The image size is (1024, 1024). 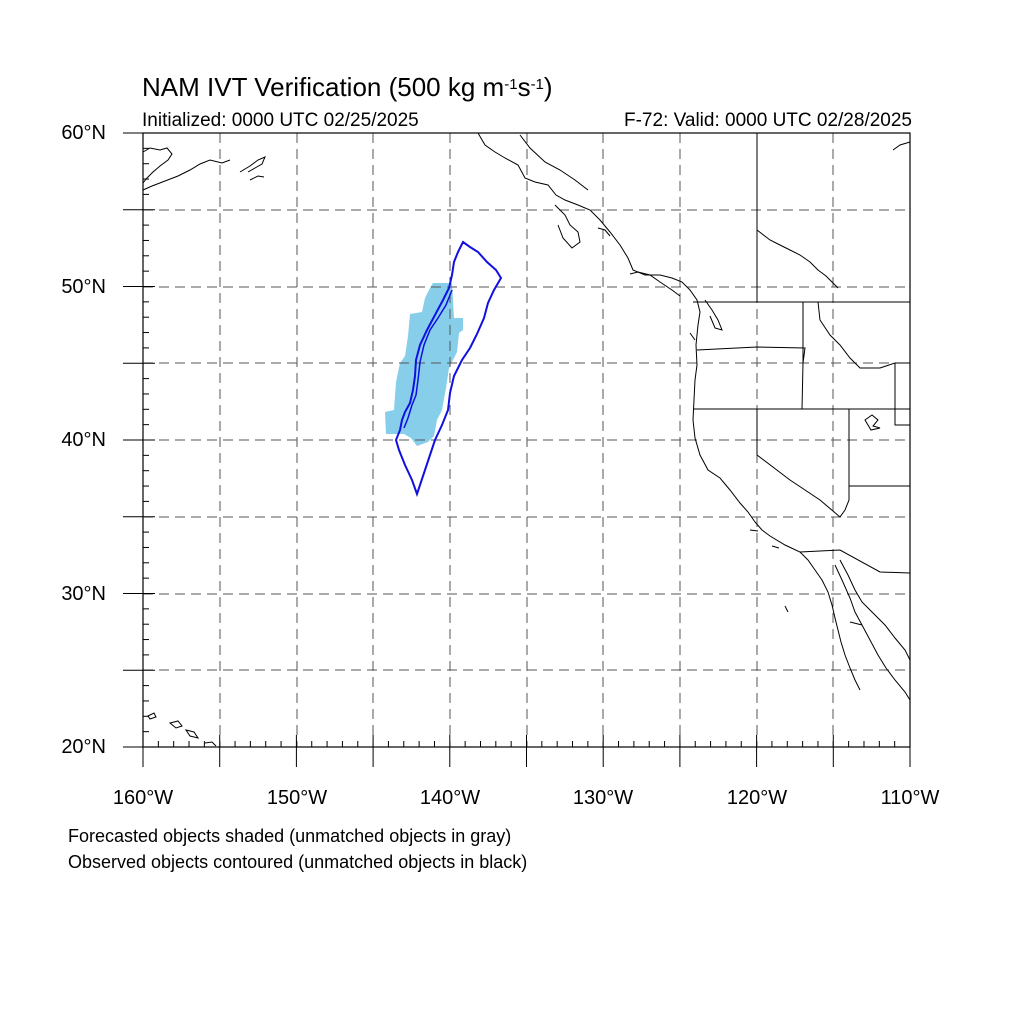 I want to click on lon-label-140: 140°W, so click(x=450, y=798).